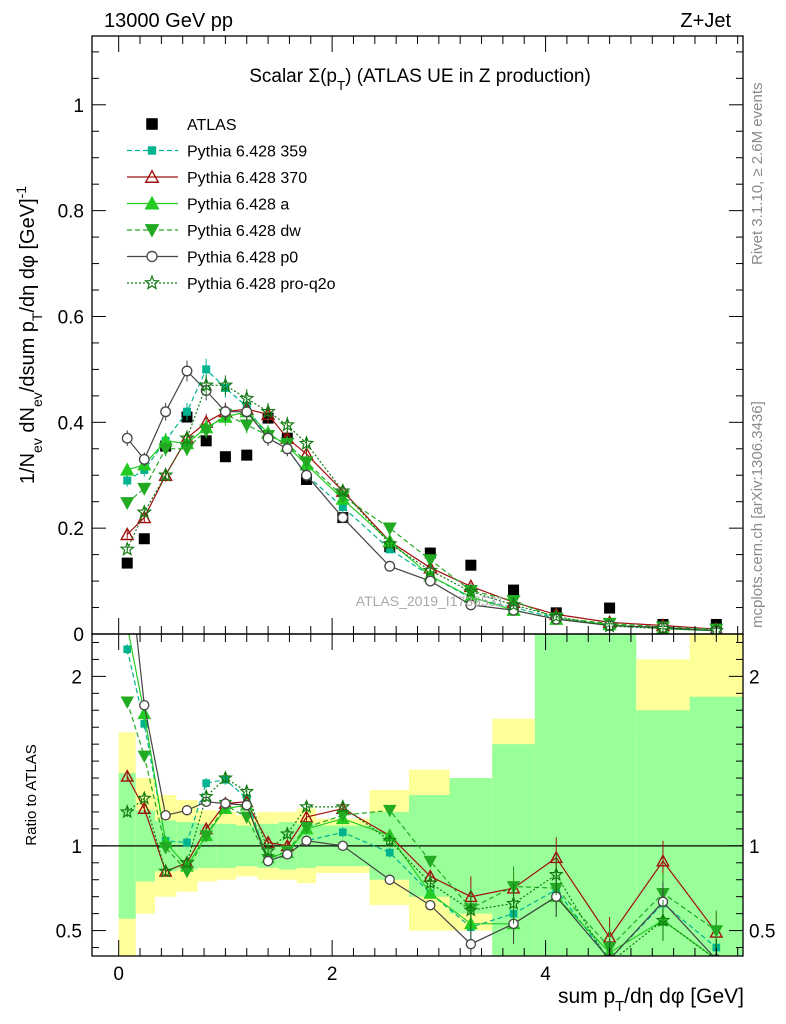 This screenshot has height=1024, width=786. I want to click on ratio-y-tick-label-right: 1, so click(754, 847).